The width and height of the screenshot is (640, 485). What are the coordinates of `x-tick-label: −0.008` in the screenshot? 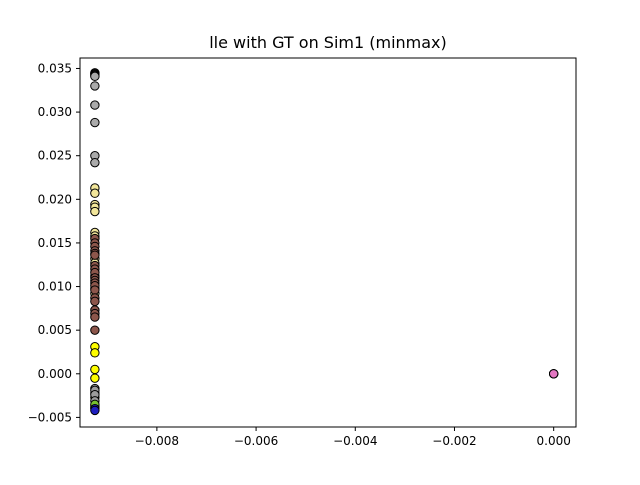 It's located at (157, 441).